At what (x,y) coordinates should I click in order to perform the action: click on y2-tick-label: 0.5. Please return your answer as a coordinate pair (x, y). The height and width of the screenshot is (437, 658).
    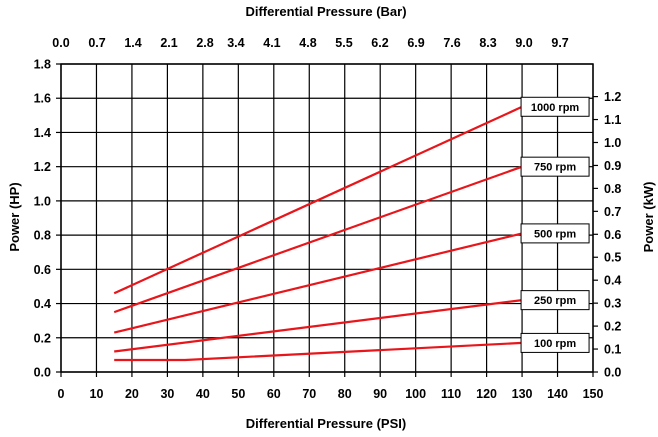
    Looking at the image, I should click on (612, 258).